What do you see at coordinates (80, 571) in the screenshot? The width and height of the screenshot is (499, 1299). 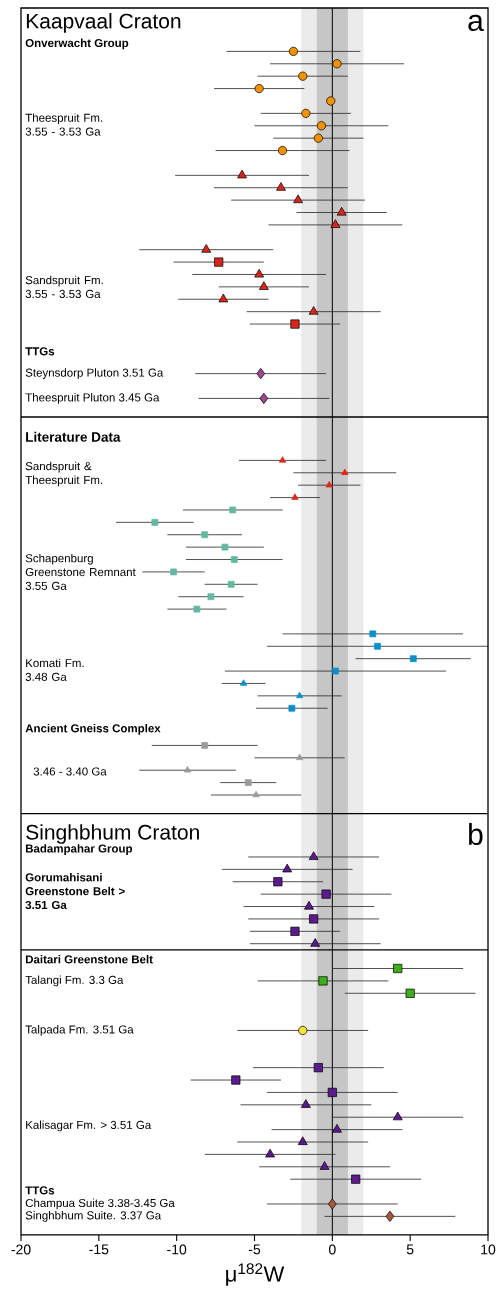 I see `annotation: Schapenburg Greenstone Remnant 3.55 Ga` at bounding box center [80, 571].